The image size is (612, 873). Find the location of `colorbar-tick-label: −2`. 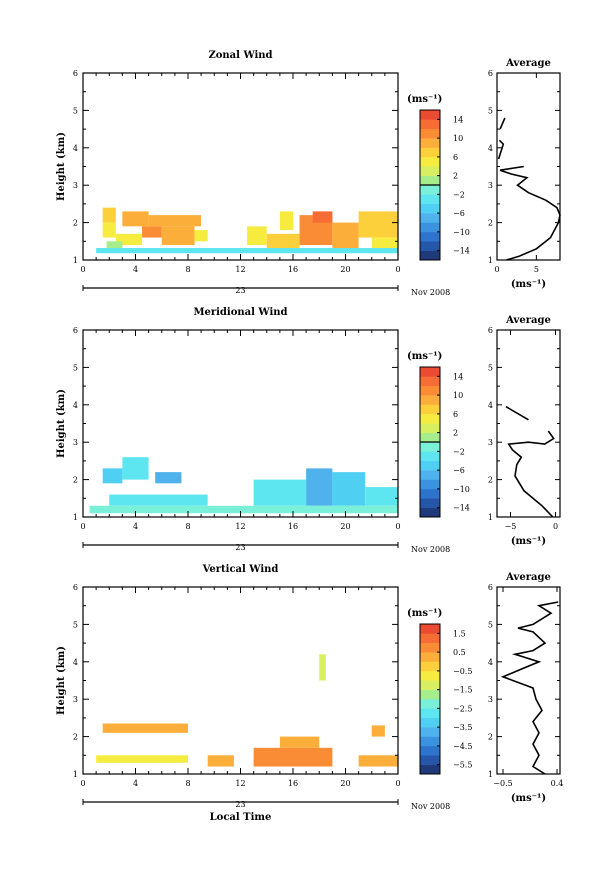

colorbar-tick-label: −2 is located at coordinates (459, 451).